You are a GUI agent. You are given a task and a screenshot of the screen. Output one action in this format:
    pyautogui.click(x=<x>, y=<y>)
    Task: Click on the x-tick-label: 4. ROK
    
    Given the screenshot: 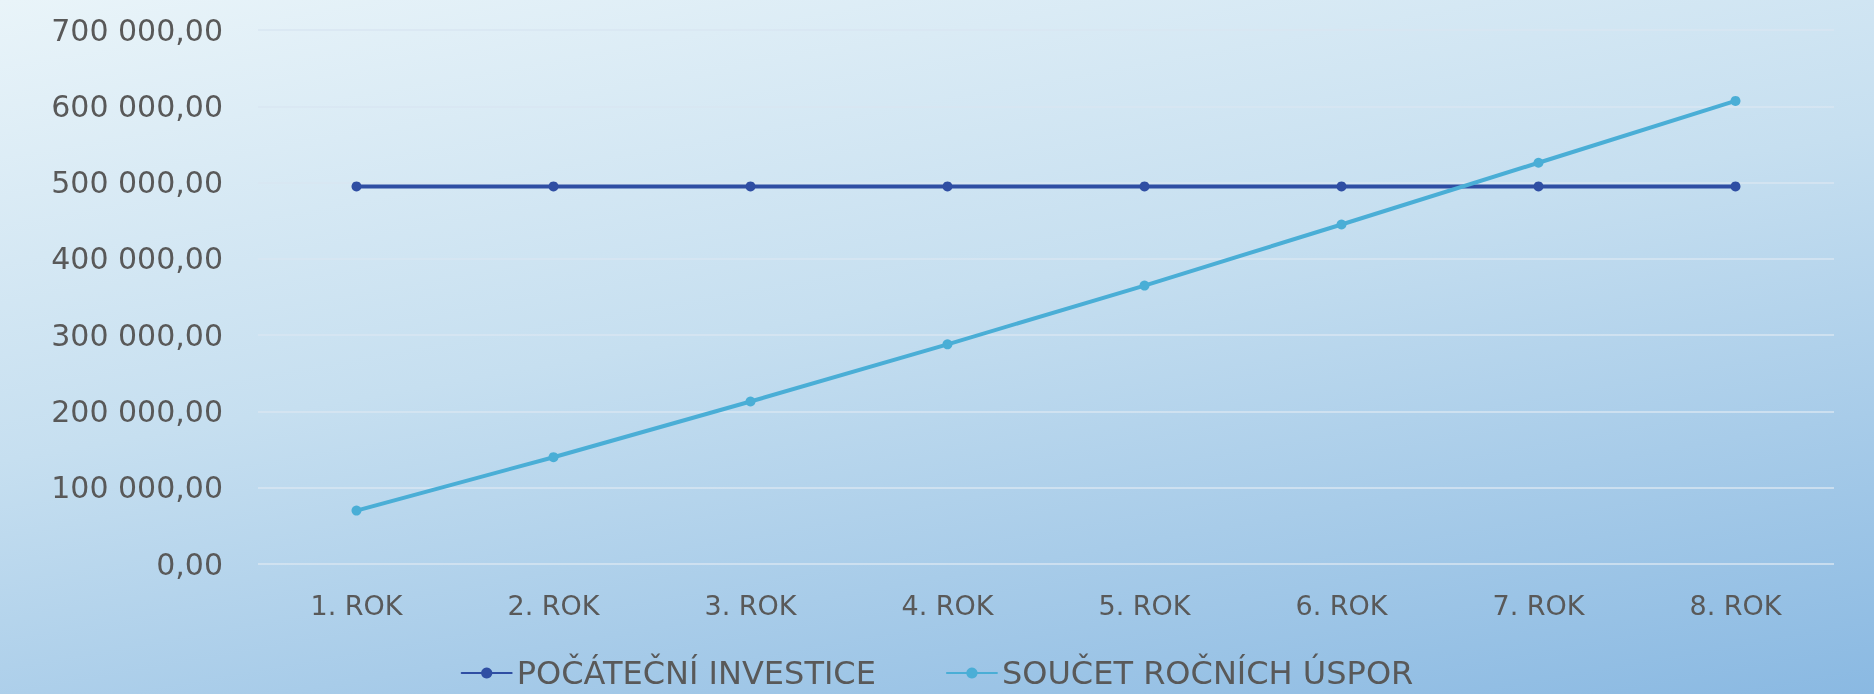 What is the action you would take?
    pyautogui.click(x=948, y=605)
    